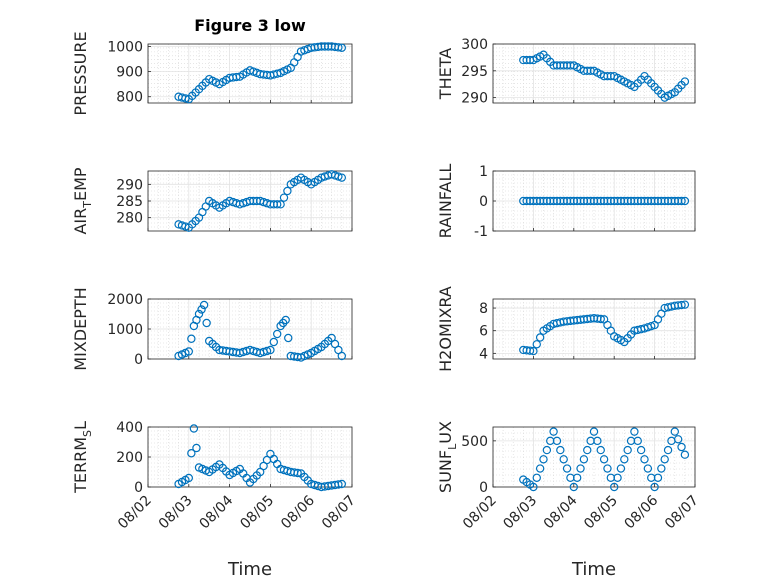 The image size is (778, 583). I want to click on y-tick-label: 800, so click(129, 98).